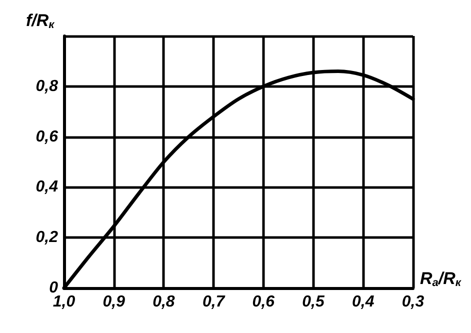 This screenshot has height=333, width=471. Describe the element at coordinates (64, 302) in the screenshot. I see `x-tick-label: 1,0` at that location.